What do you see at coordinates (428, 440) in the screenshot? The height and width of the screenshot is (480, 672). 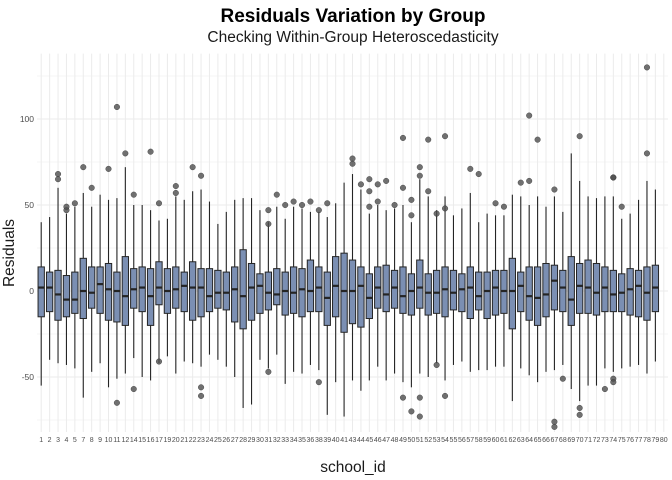 I see `x-tick-label: 52` at bounding box center [428, 440].